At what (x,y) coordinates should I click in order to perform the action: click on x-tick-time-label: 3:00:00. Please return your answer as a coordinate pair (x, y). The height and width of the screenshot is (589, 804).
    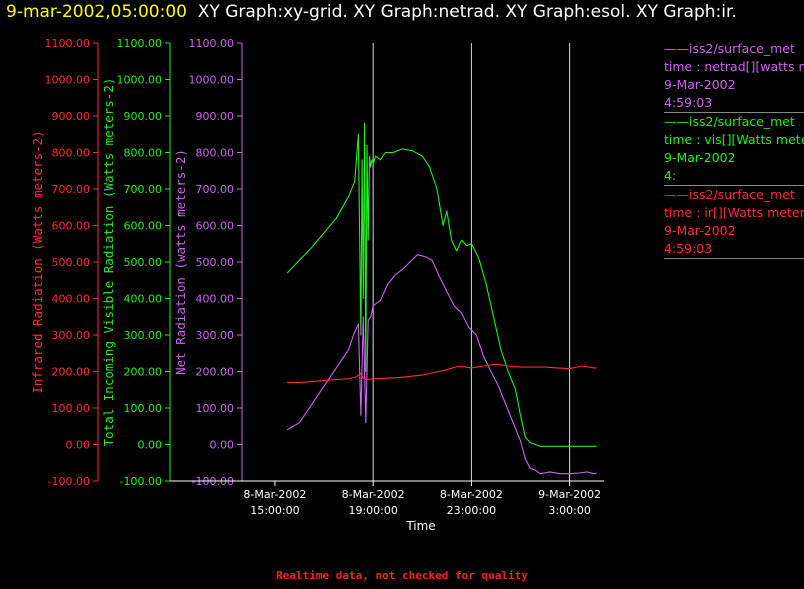
    Looking at the image, I should click on (569, 510).